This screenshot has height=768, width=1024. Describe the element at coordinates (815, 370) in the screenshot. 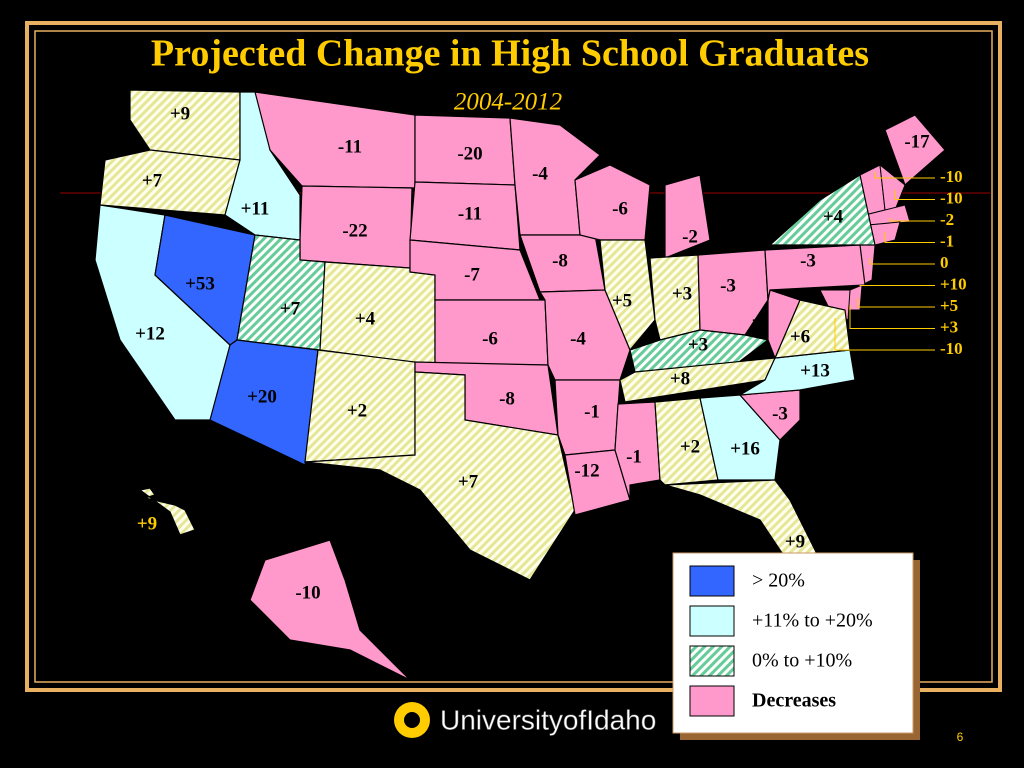

I see `state-label: +13` at that location.